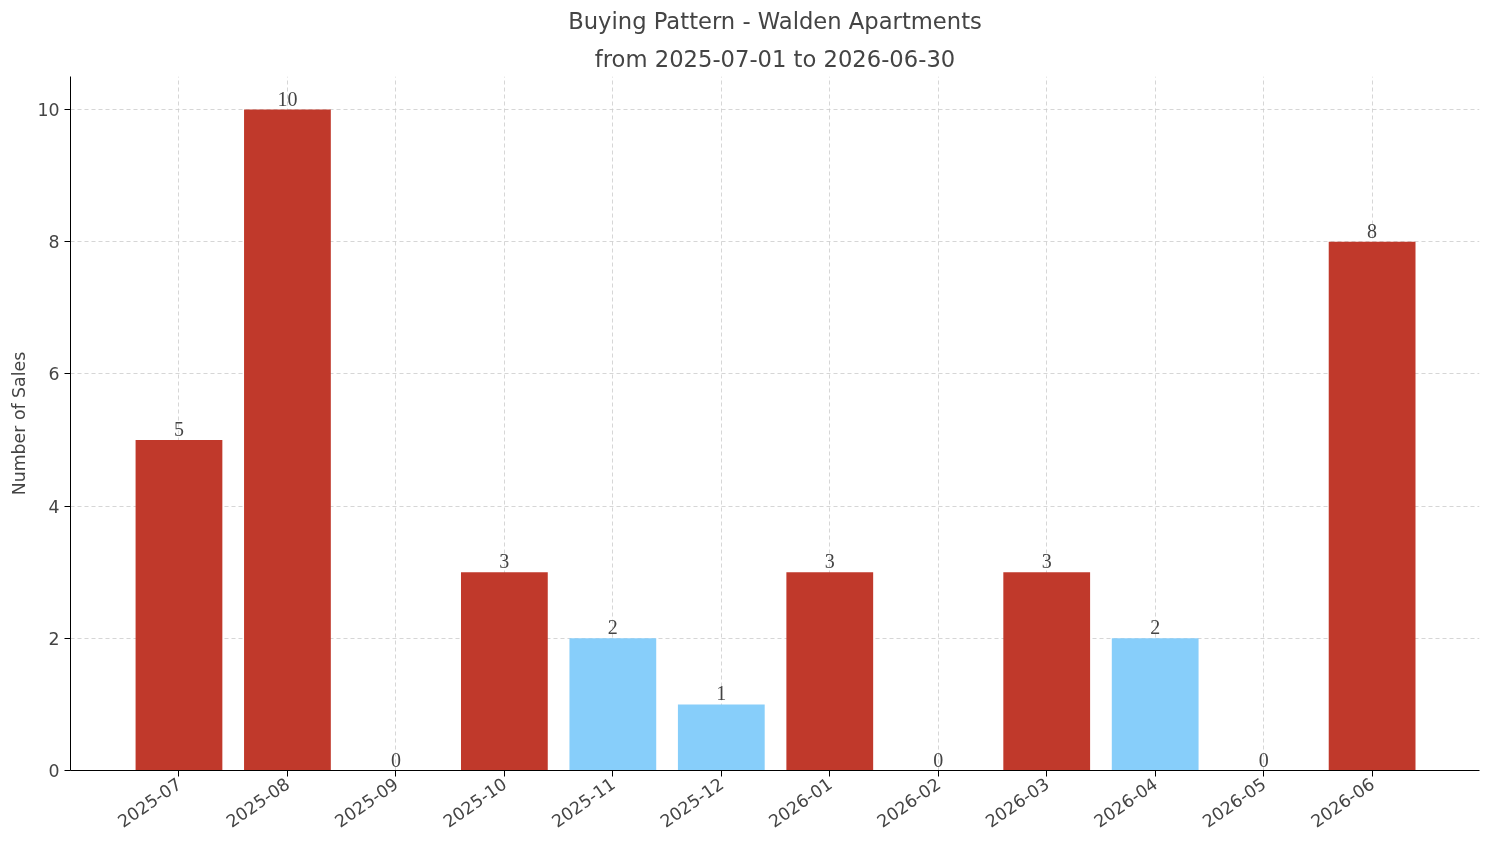 Image resolution: width=1494 pixels, height=863 pixels. Describe the element at coordinates (287, 98) in the screenshot. I see `data-label: 10` at that location.